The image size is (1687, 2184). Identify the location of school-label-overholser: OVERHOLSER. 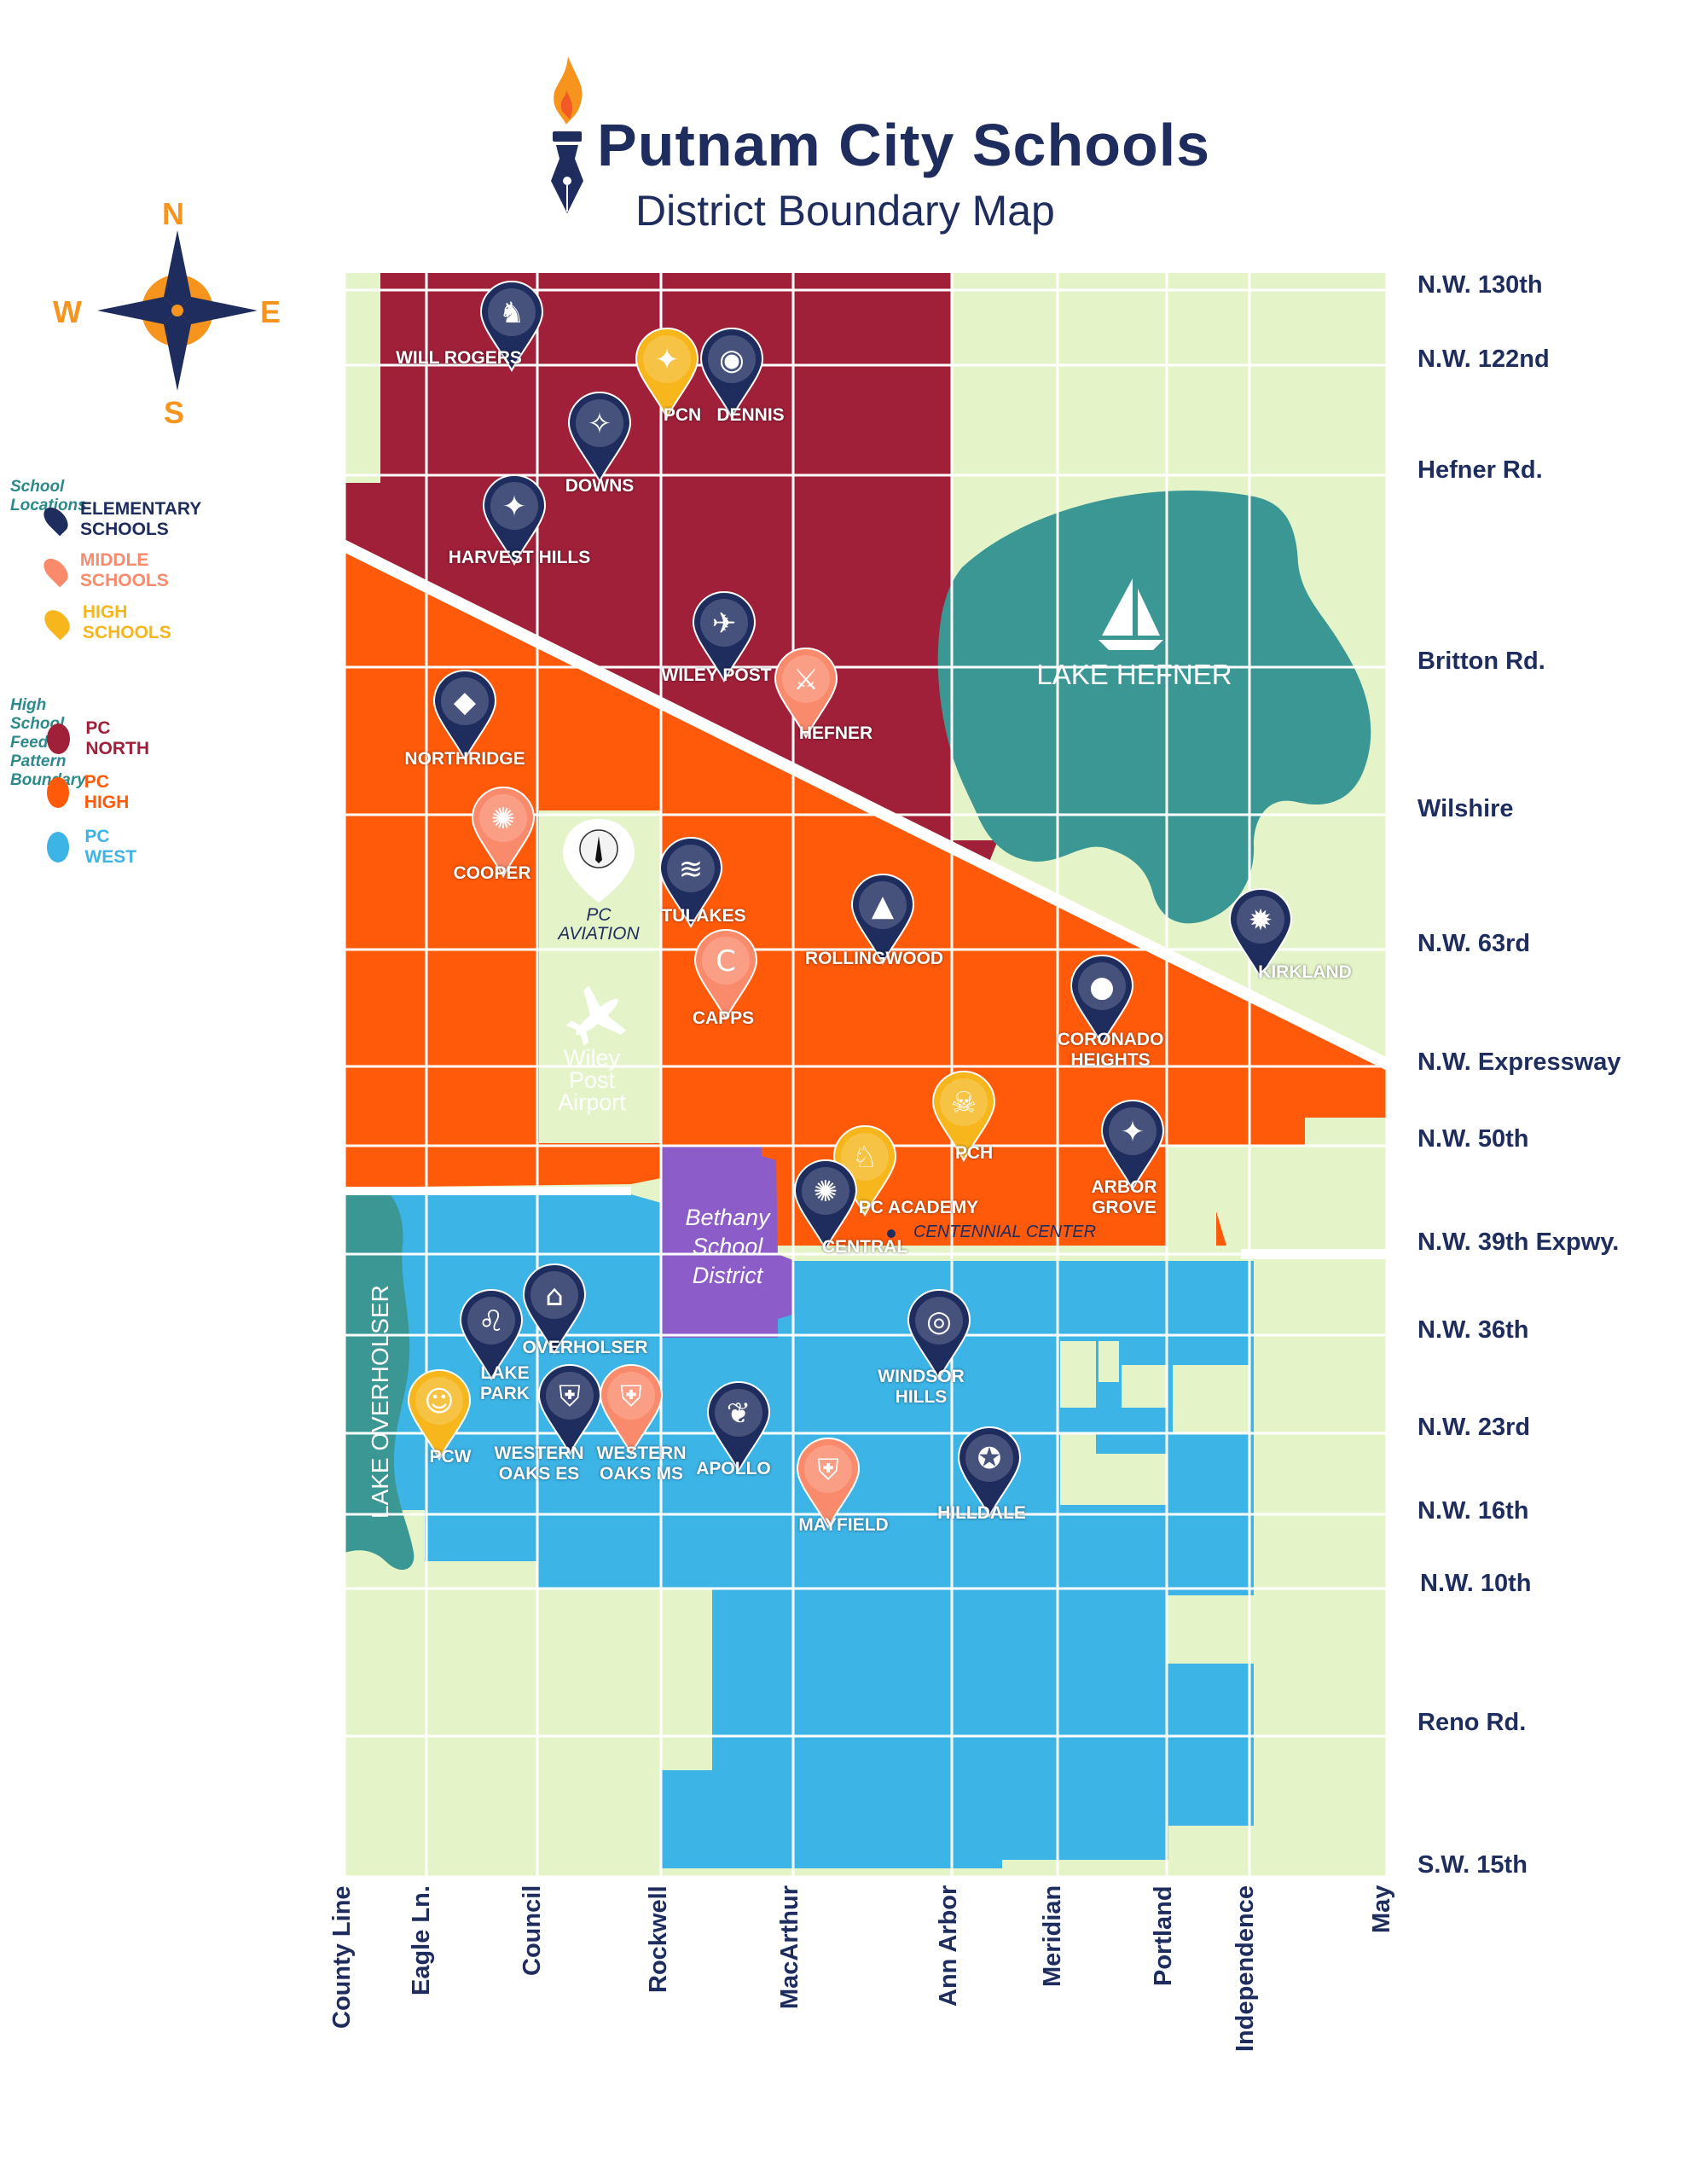
(585, 1348).